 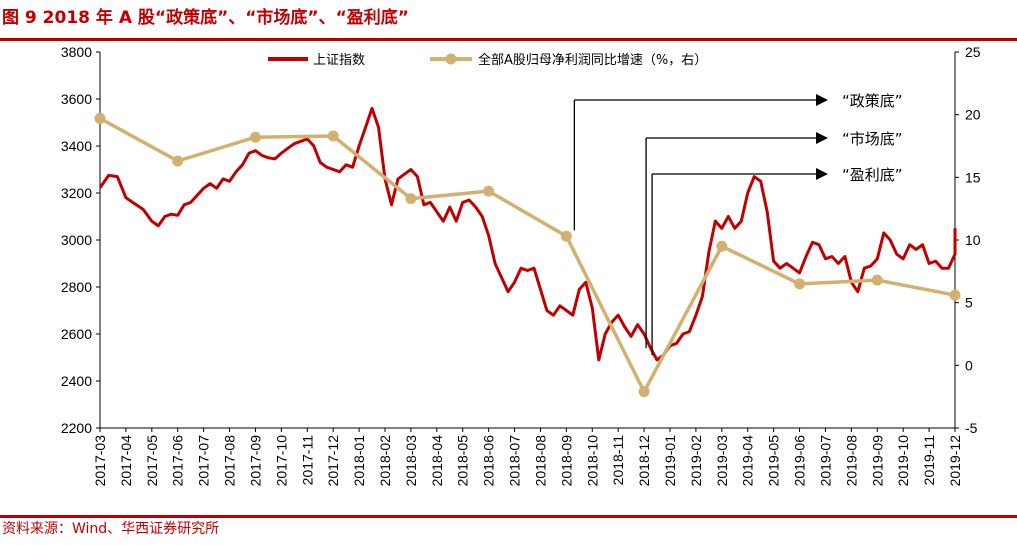 I want to click on legend-label-shanghai-index: 上证指数, so click(x=339, y=60).